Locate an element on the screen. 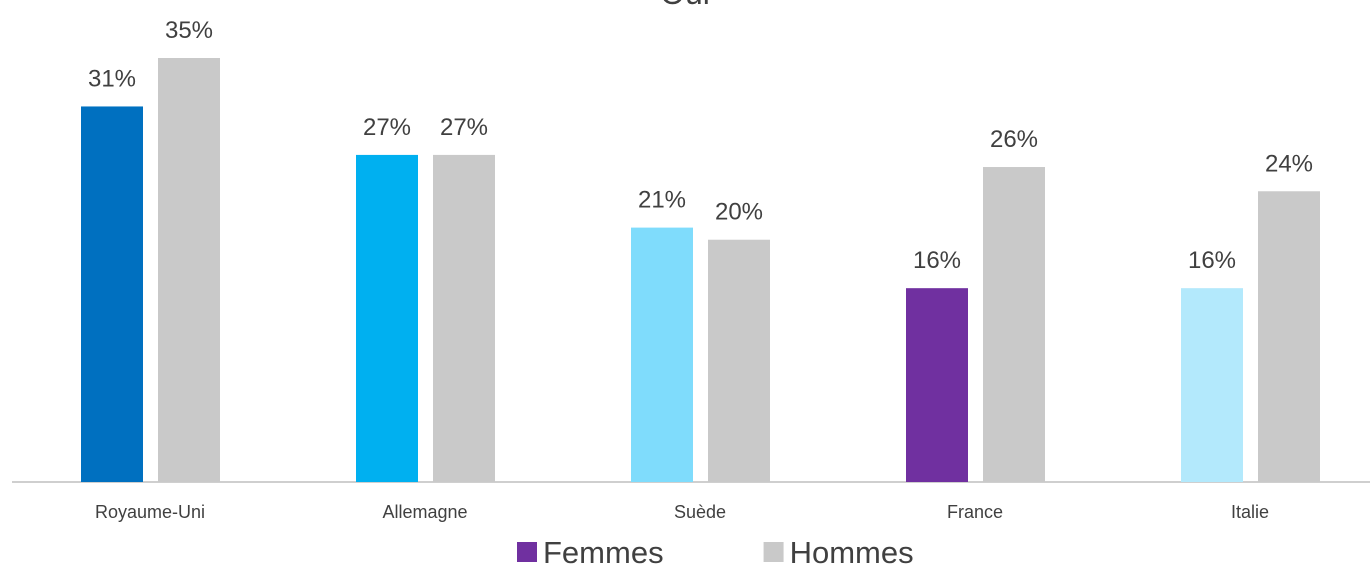  x-tick-label: Suède is located at coordinates (700, 512).